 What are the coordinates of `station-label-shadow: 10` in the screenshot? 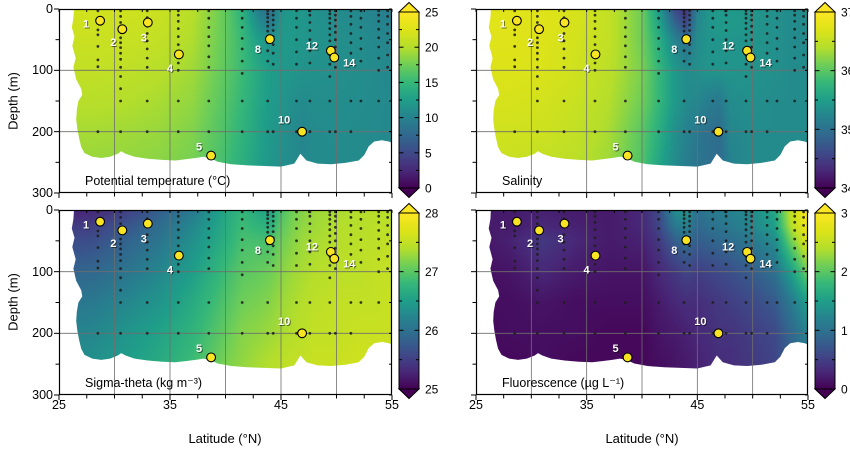 It's located at (701, 122).